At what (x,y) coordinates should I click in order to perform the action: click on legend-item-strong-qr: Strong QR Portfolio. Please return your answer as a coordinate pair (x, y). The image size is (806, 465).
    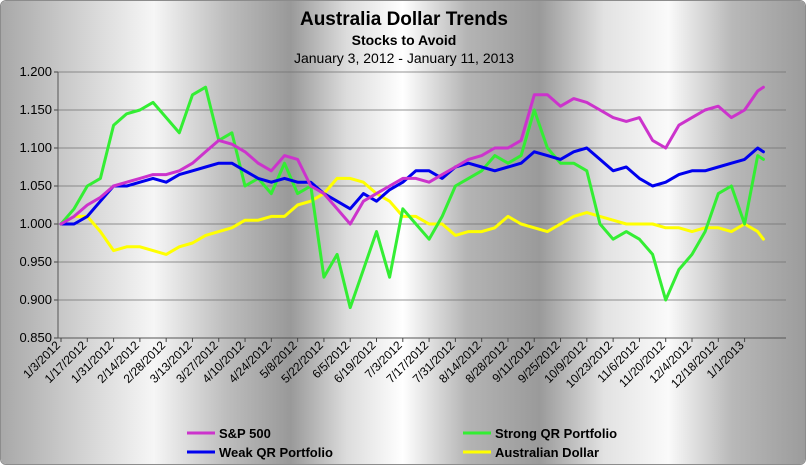
    Looking at the image, I should click on (540, 433).